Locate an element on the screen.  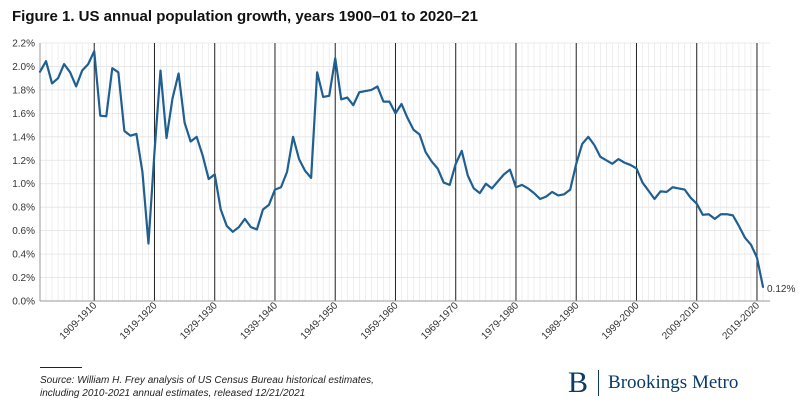
y-tick-label: 0.2% is located at coordinates (23, 278).